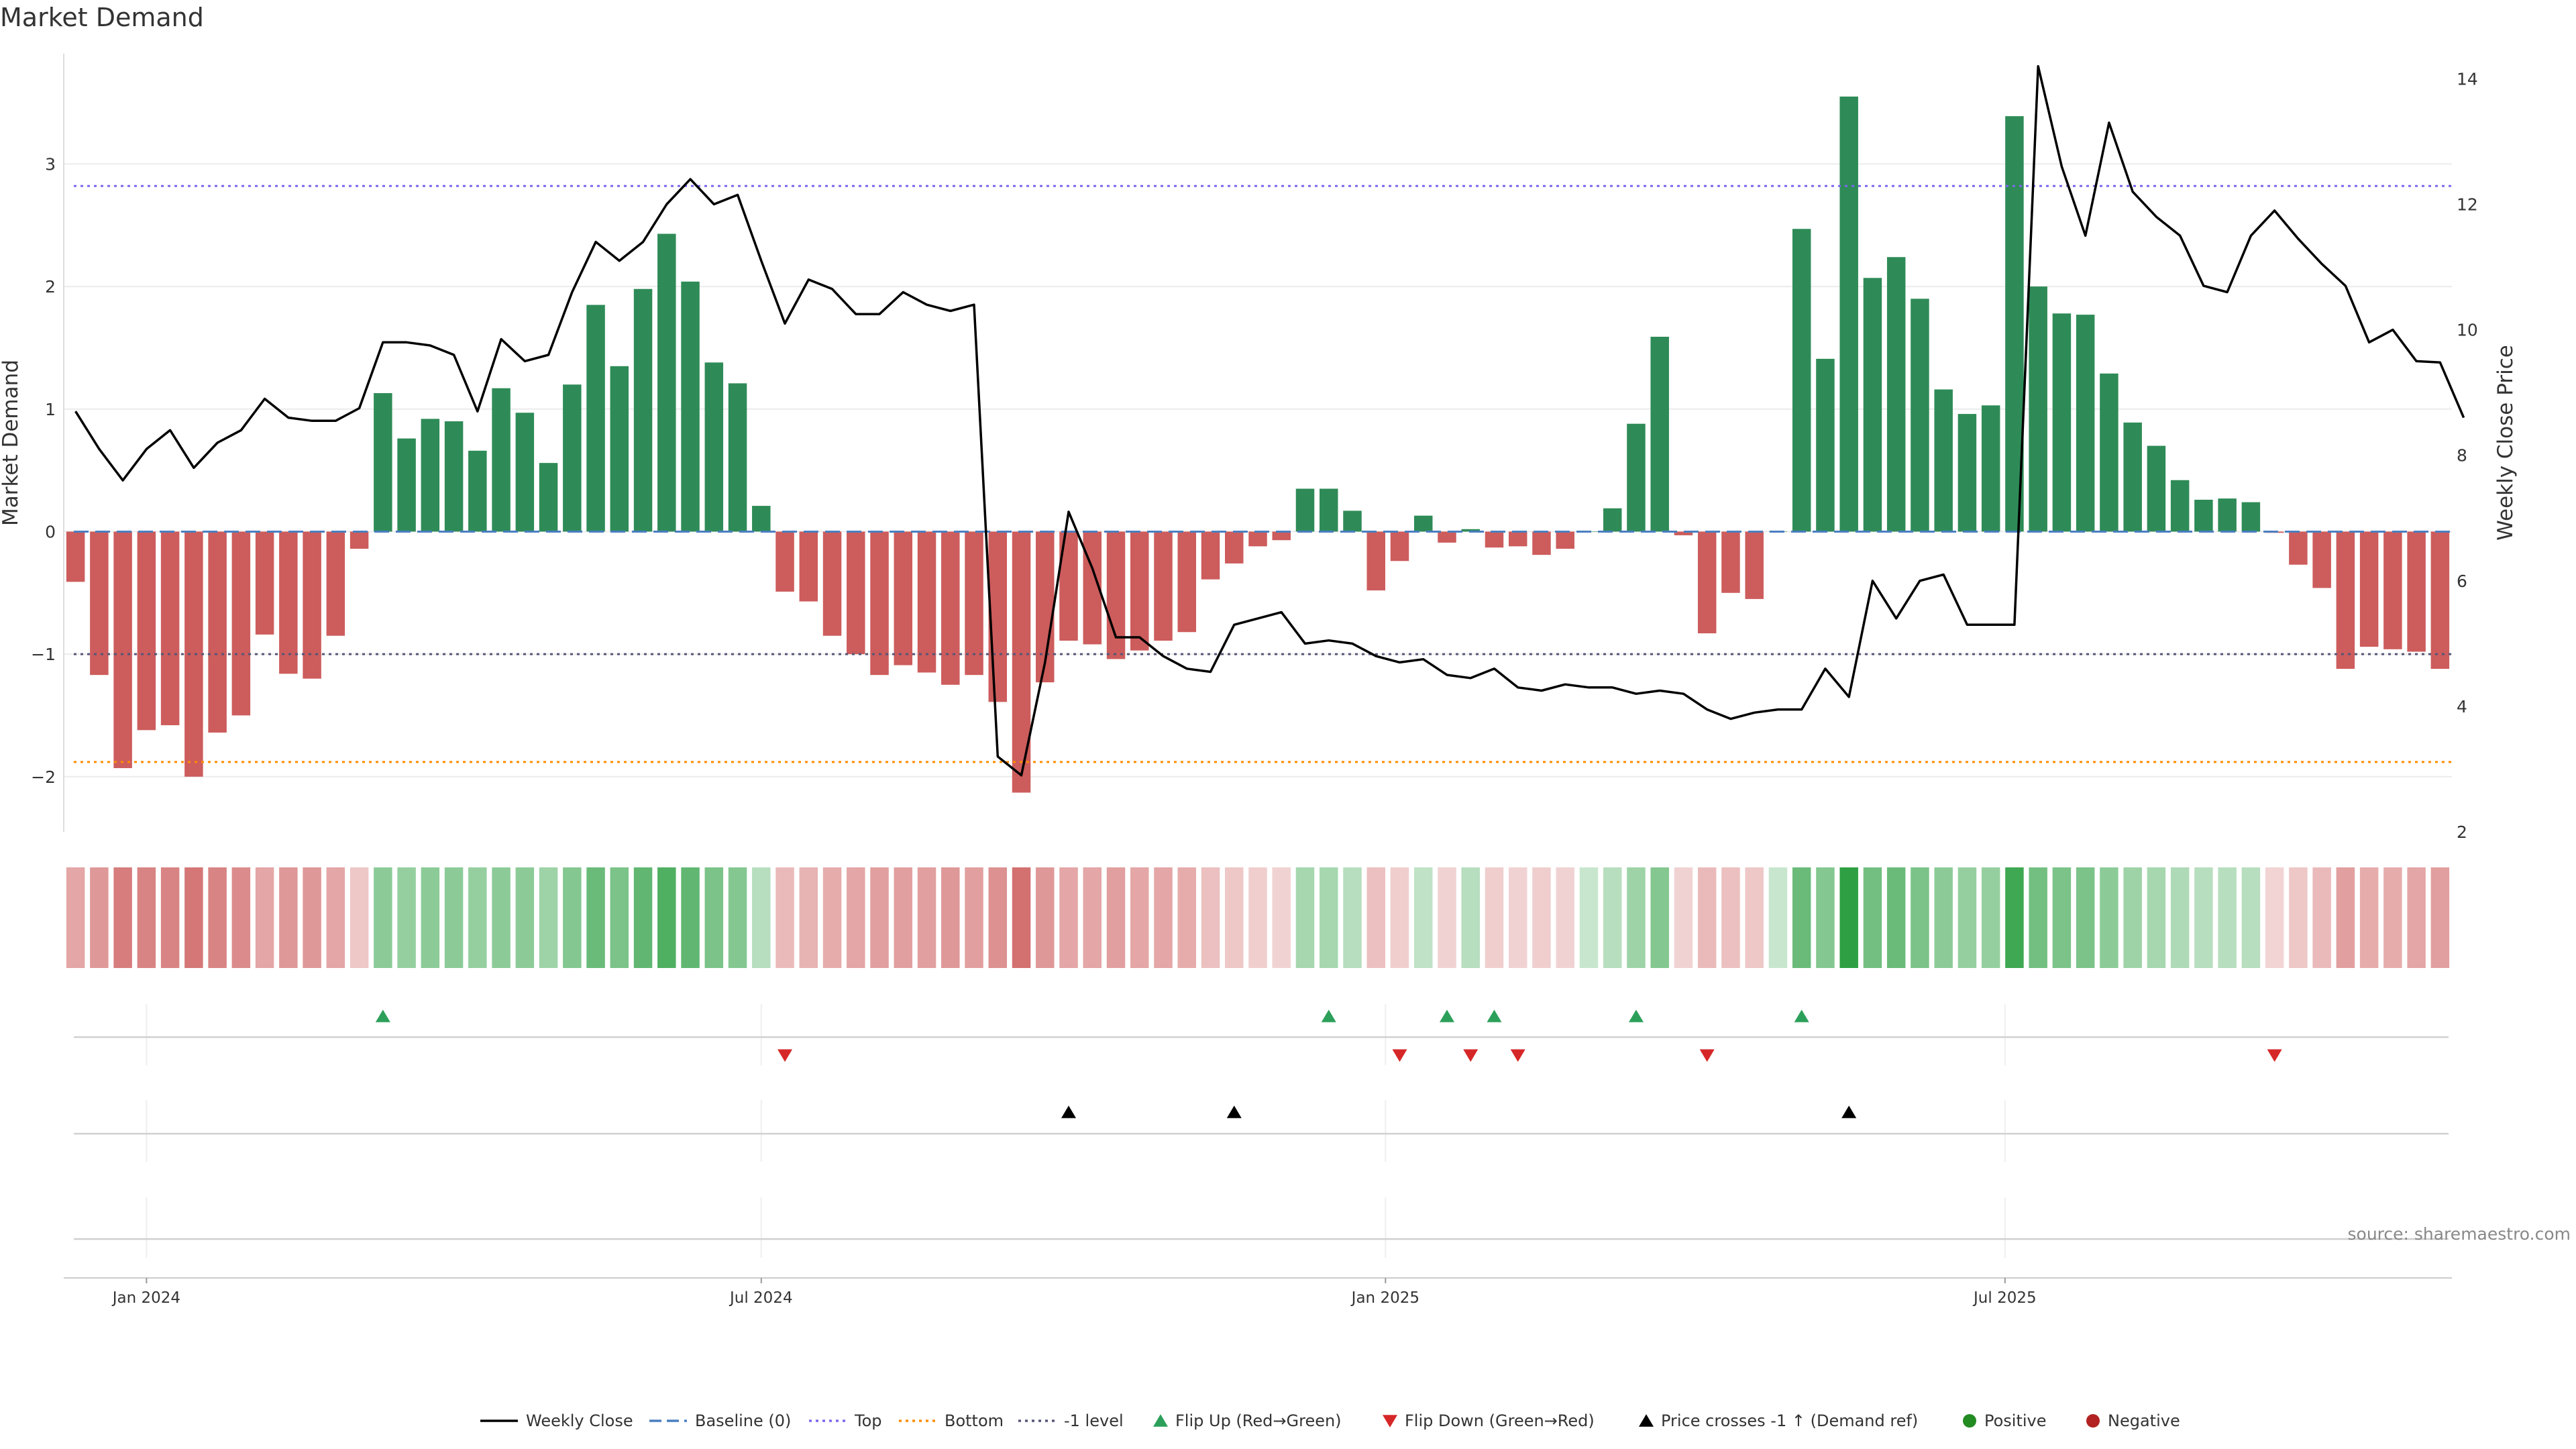 Image resolution: width=2576 pixels, height=1449 pixels. Describe the element at coordinates (2462, 456) in the screenshot. I see `y-right-tick-label: 8` at that location.